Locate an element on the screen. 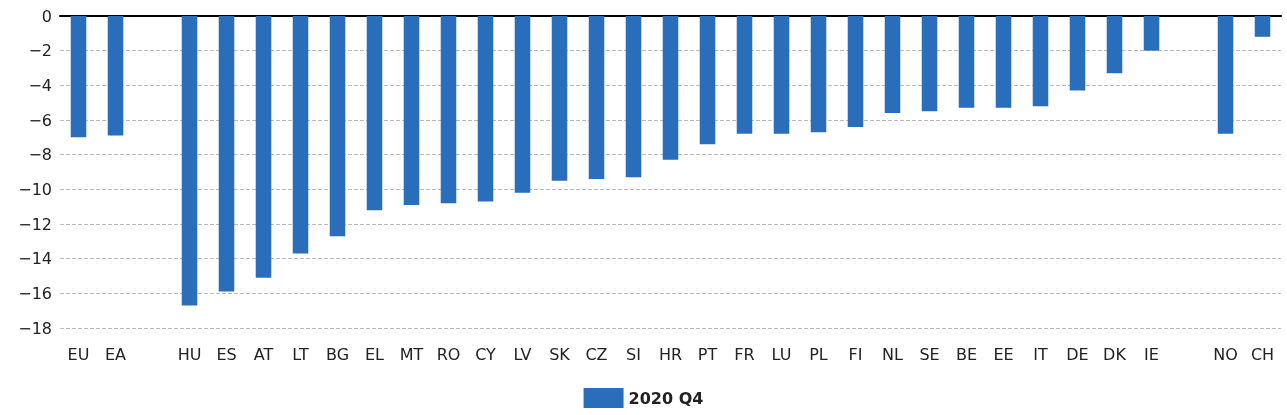  x-tick-label: PL is located at coordinates (818, 354).